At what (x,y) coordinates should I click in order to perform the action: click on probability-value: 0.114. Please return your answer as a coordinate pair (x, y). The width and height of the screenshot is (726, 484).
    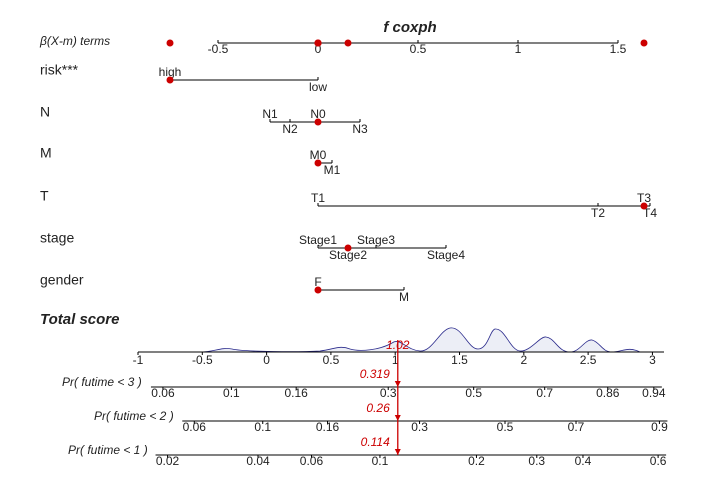
    Looking at the image, I should click on (375, 442).